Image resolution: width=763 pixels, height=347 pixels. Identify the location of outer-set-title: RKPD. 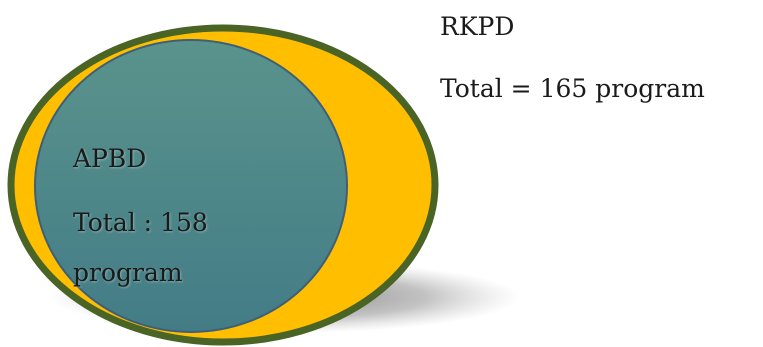
(477, 26).